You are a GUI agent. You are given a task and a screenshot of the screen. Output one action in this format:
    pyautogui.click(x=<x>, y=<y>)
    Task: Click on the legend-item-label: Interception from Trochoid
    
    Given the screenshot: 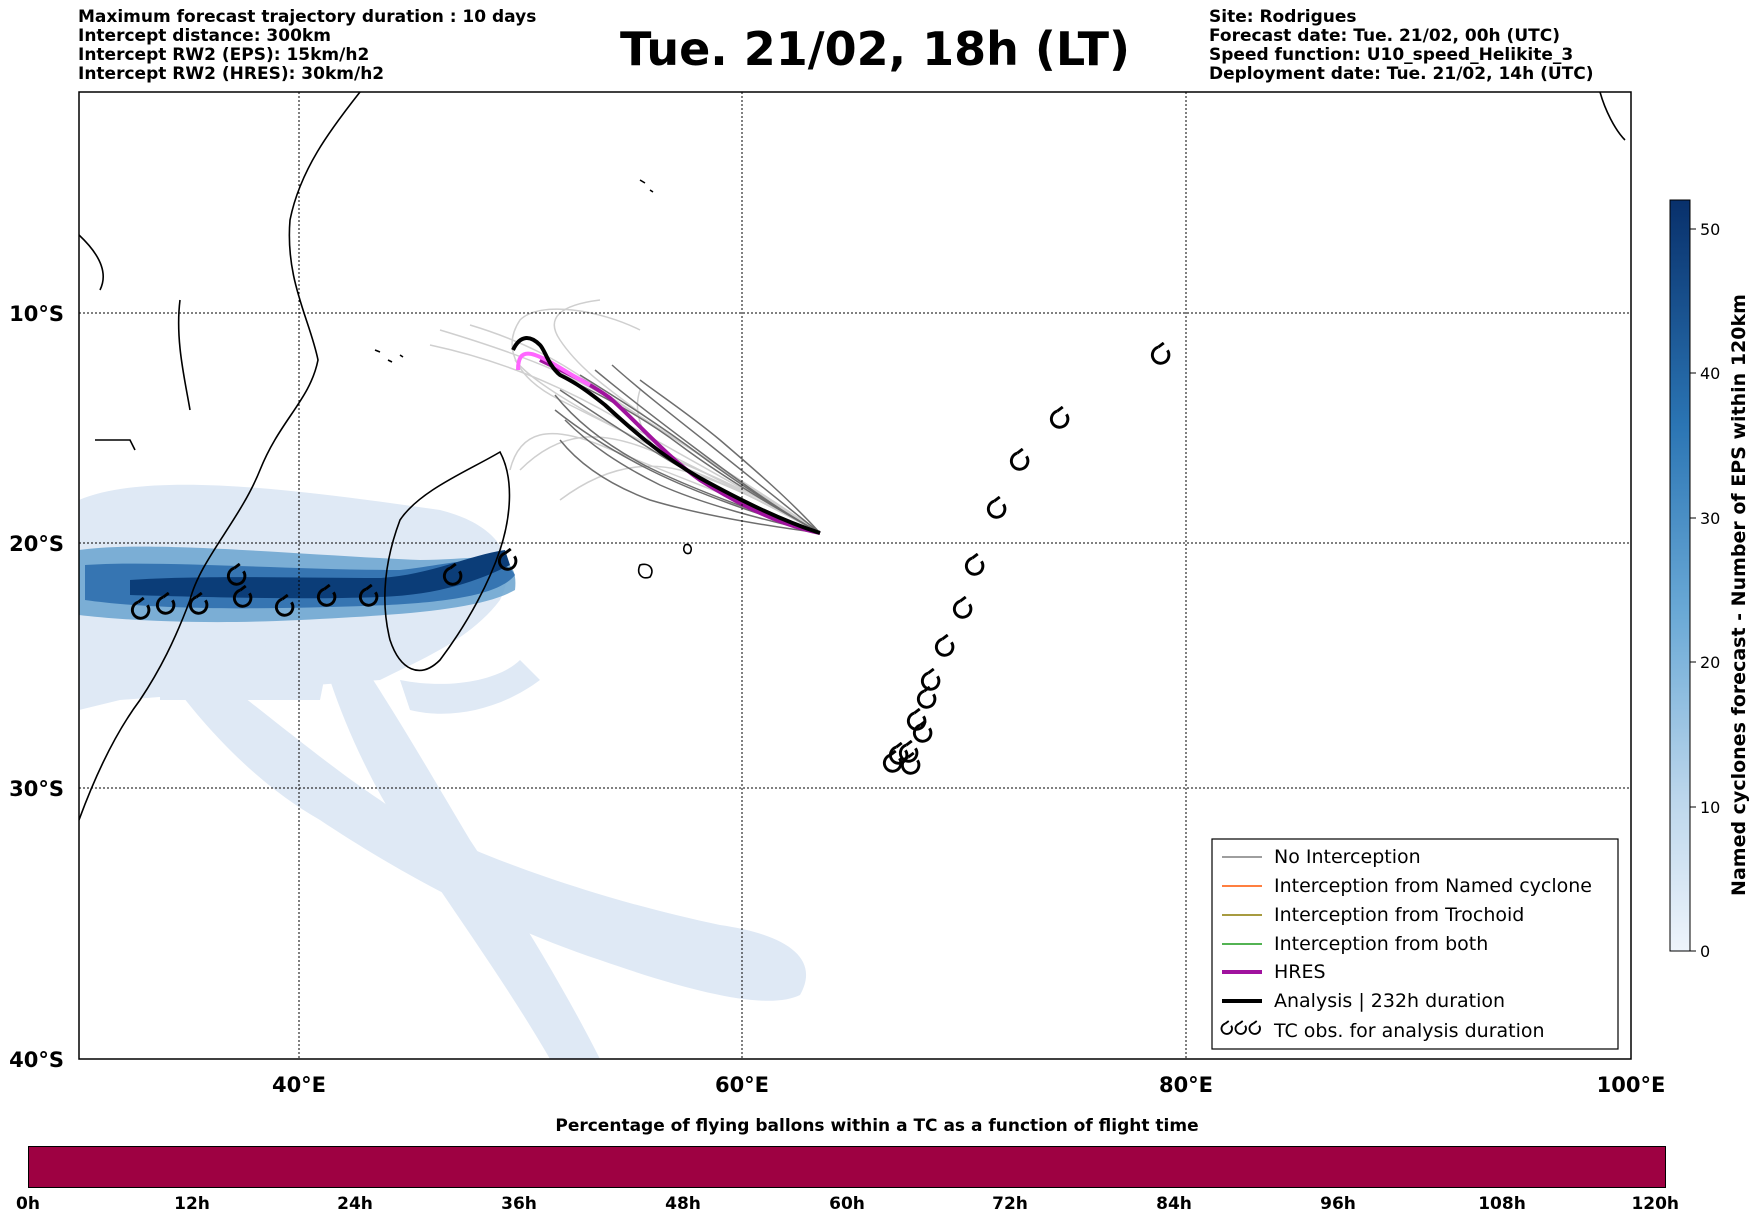 What is the action you would take?
    pyautogui.click(x=1399, y=915)
    